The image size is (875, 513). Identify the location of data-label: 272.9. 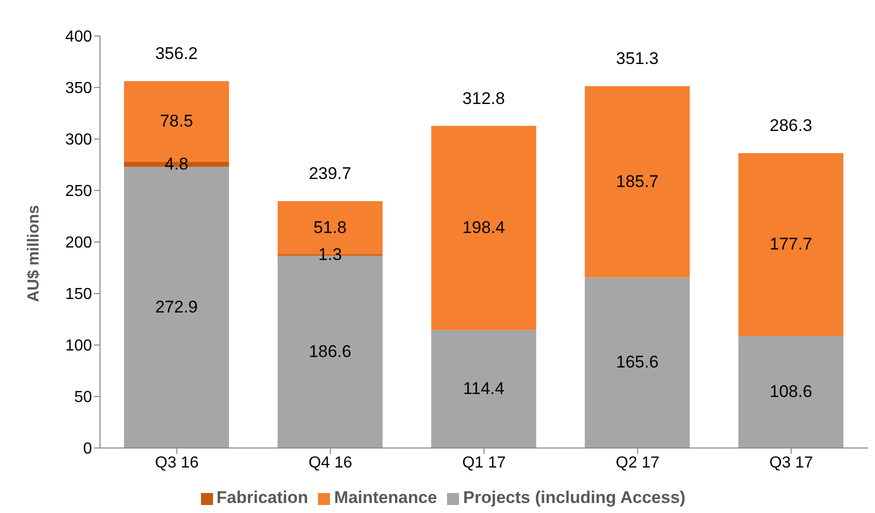
(176, 306).